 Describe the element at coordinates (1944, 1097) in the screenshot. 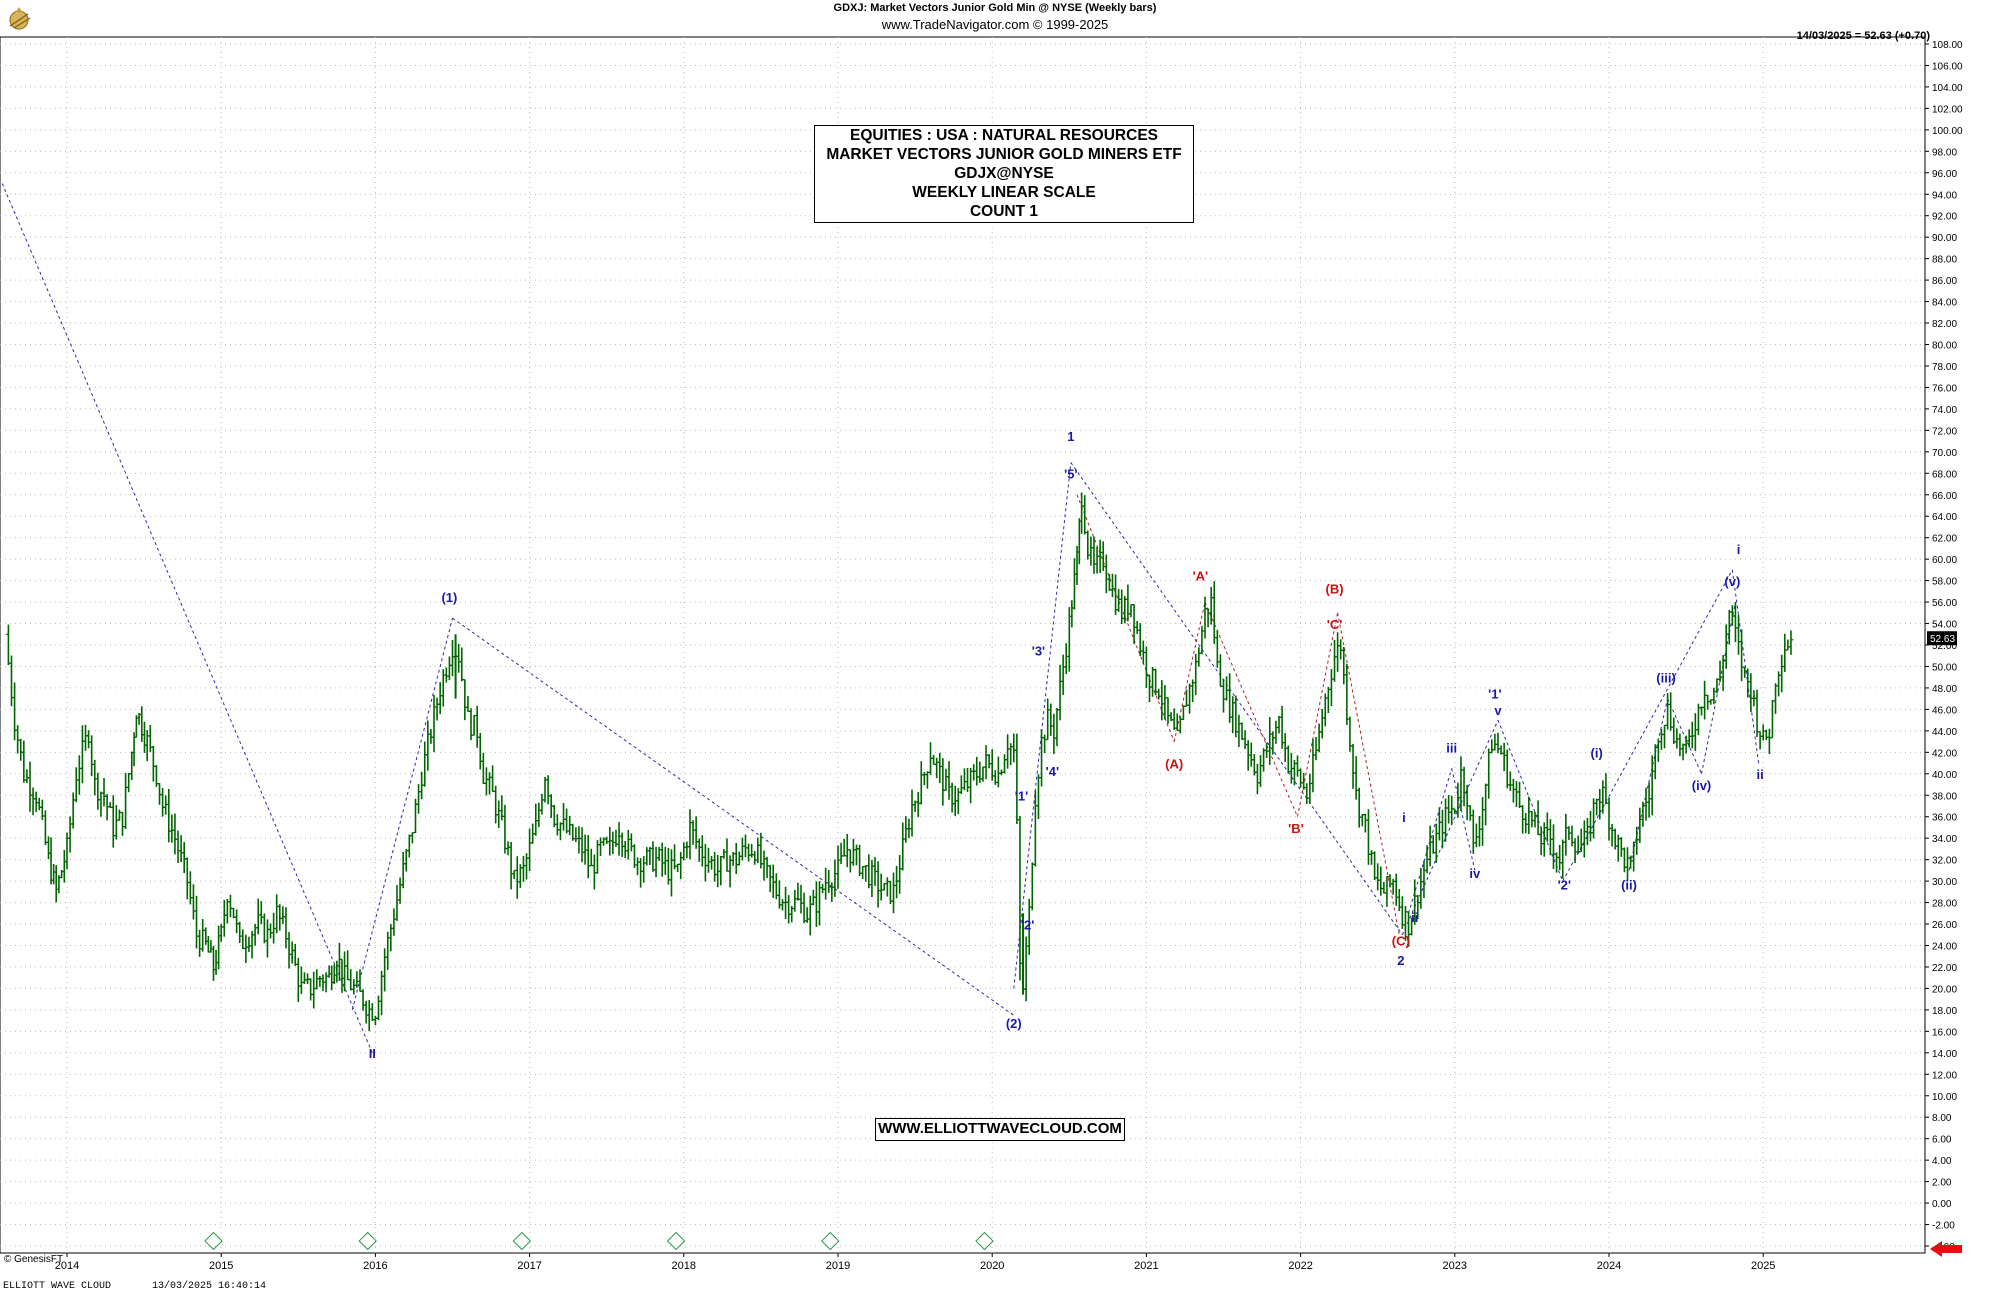

I see `y-tick-label: 10.00` at that location.